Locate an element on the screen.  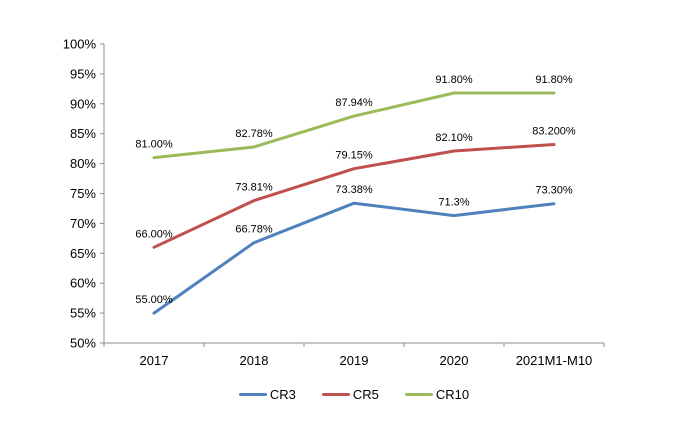
data-label-cr3: 71.3% is located at coordinates (453, 203).